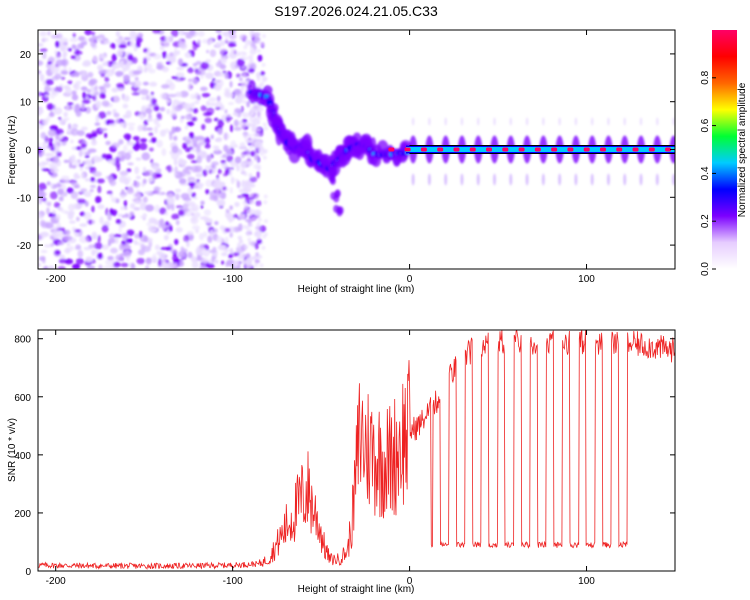 Image resolution: width=750 pixels, height=600 pixels. Describe the element at coordinates (22, 514) in the screenshot. I see `snr-y-tick-label: 200` at that location.